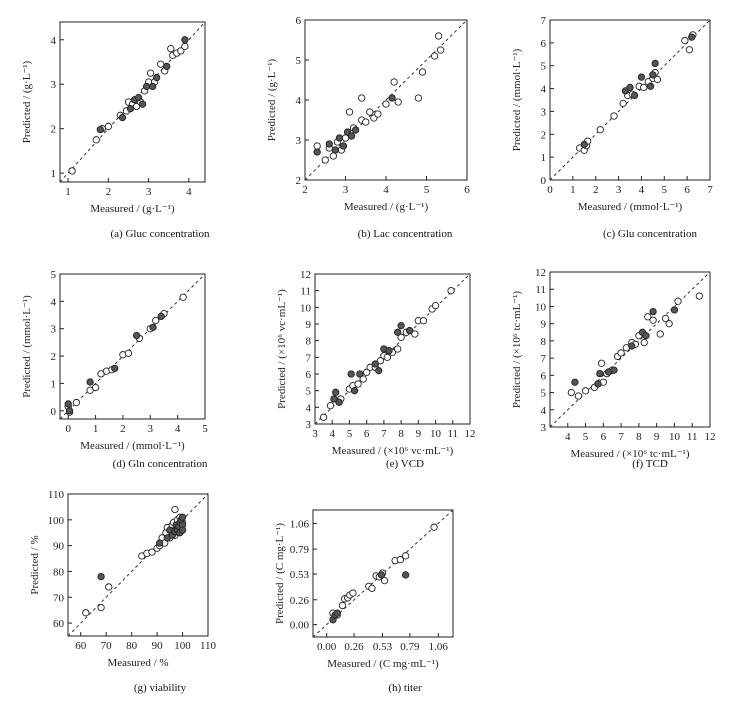  What do you see at coordinates (544, 411) in the screenshot?
I see `y-tick-label-f: 4` at bounding box center [544, 411].